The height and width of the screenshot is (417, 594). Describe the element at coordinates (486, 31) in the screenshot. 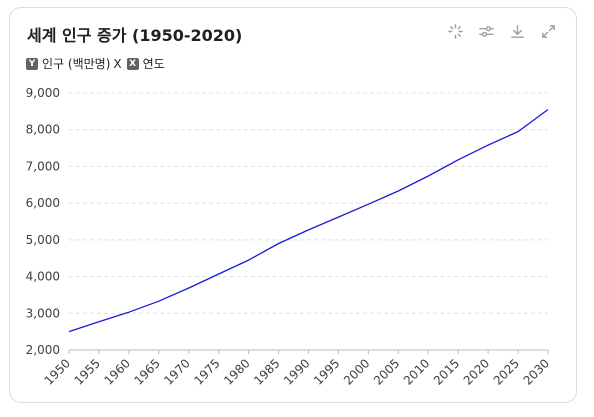

I see `settings-sliders-icon` at that location.